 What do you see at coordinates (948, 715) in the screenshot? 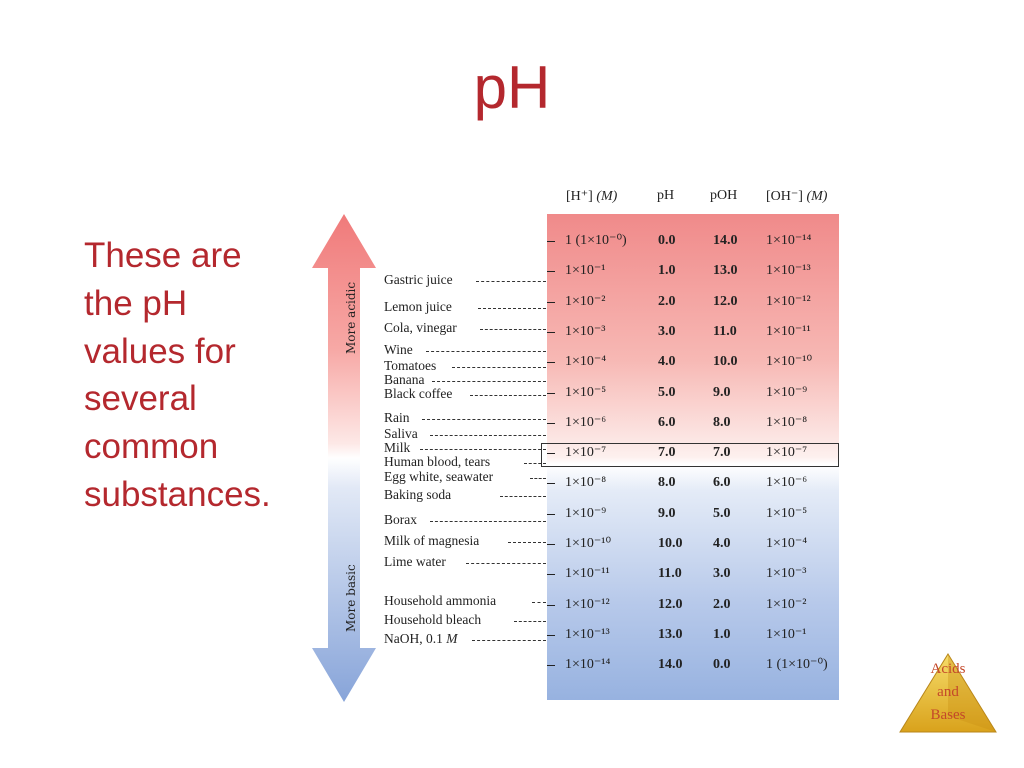
I see `logo-line: Bases` at bounding box center [948, 715].